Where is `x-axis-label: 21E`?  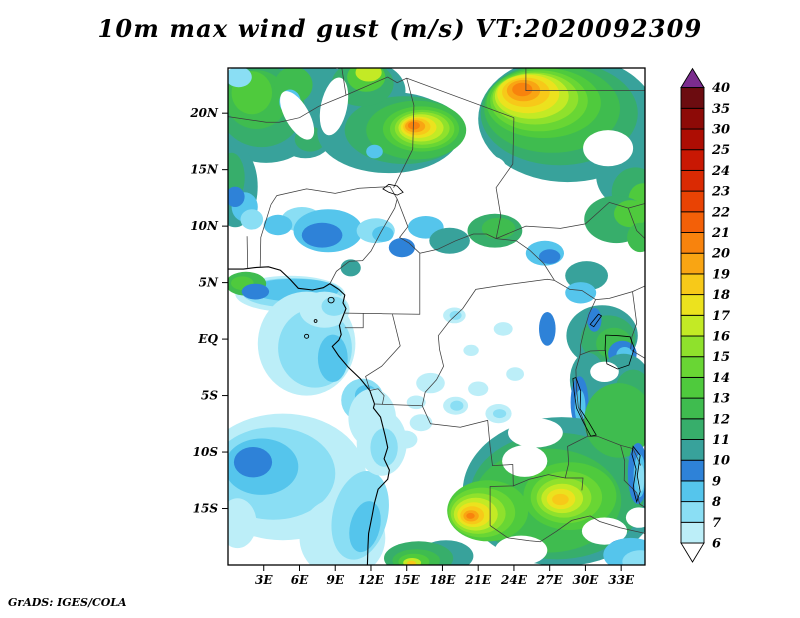
x-axis-label: 21E is located at coordinates (478, 580).